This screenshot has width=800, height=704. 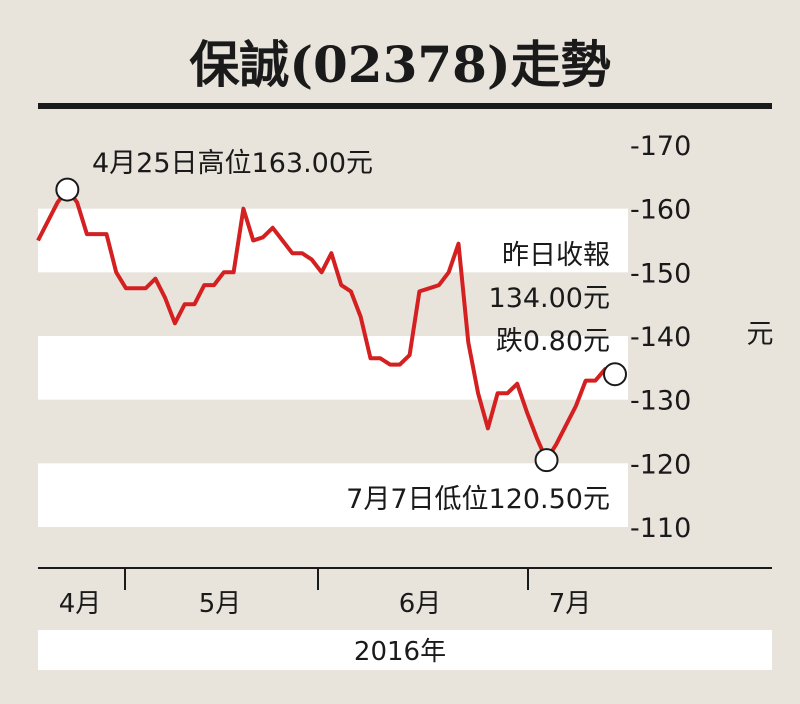 What do you see at coordinates (420, 604) in the screenshot?
I see `x-month-label: 6月` at bounding box center [420, 604].